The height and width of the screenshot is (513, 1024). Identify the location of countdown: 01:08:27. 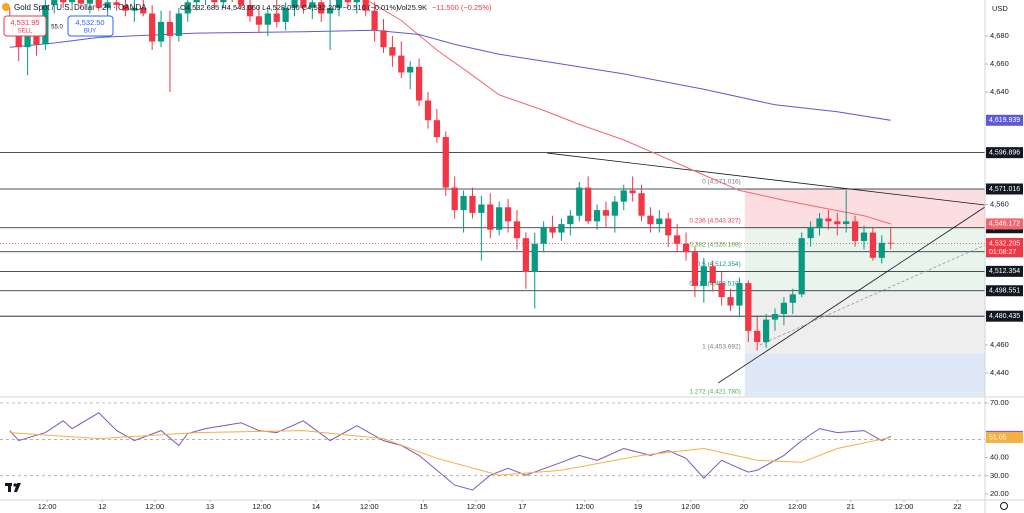
(1002, 252).